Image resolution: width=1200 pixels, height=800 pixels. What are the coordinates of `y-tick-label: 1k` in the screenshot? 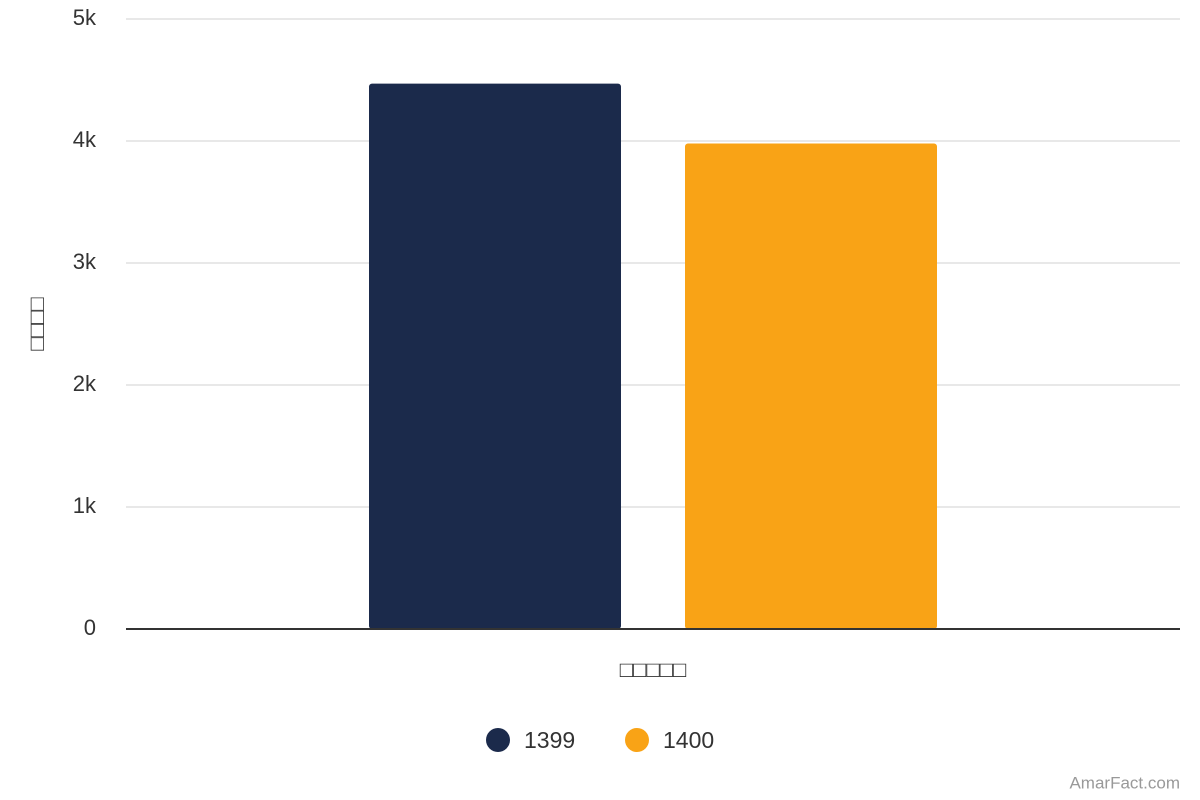 It's located at (85, 505).